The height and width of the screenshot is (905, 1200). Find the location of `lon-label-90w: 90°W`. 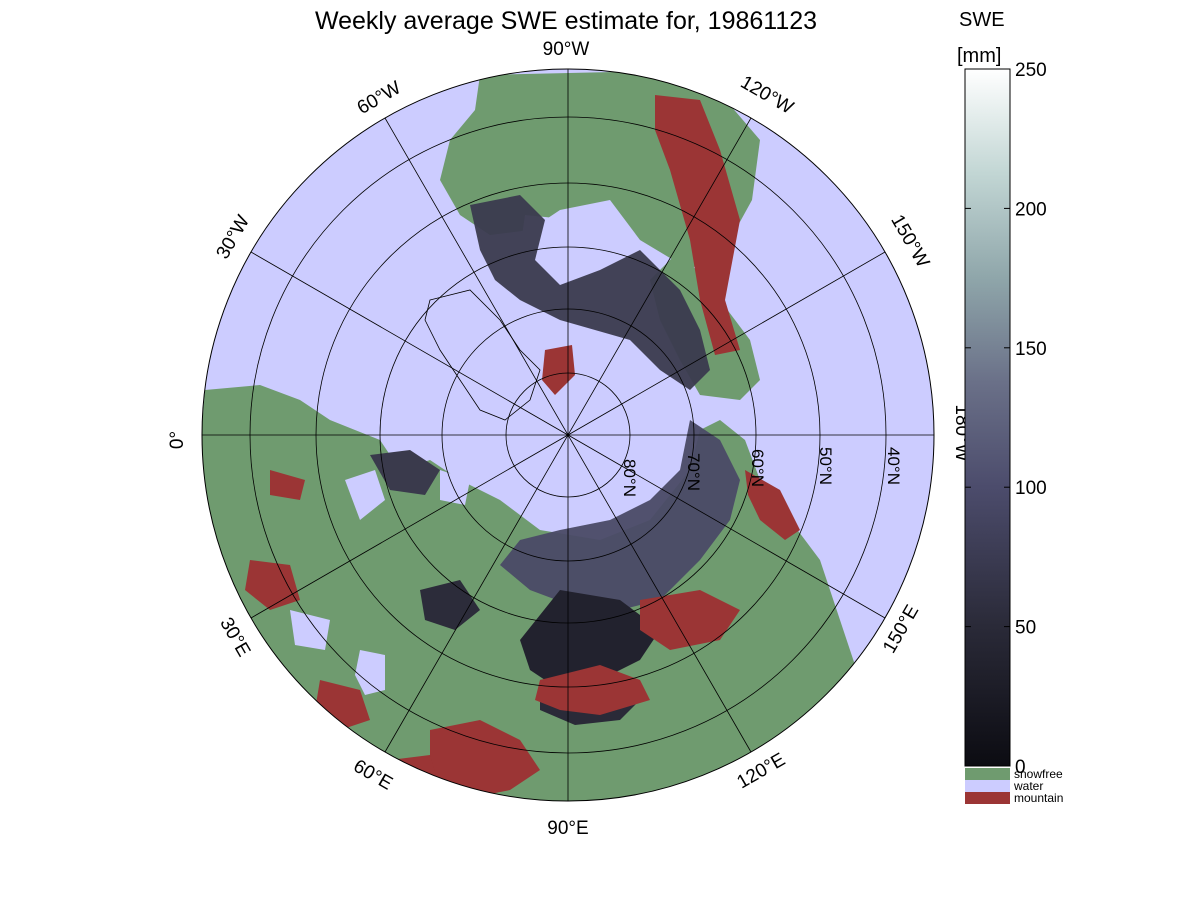

lon-label-90w: 90°W is located at coordinates (566, 49).